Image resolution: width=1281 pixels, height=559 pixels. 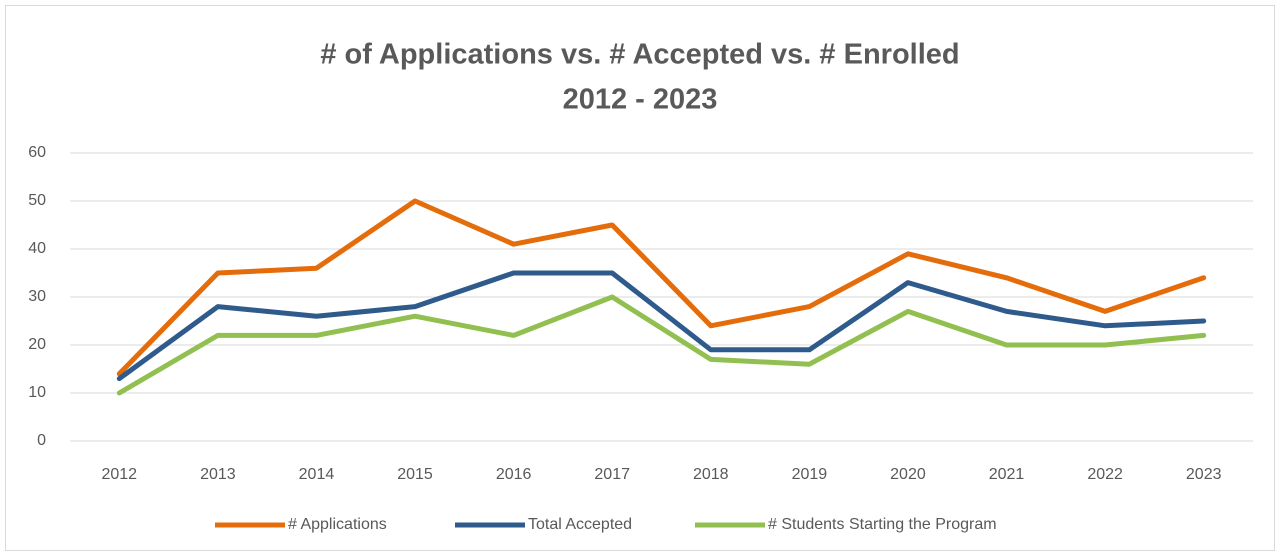 What do you see at coordinates (37, 296) in the screenshot?
I see `y-tick-label: 30` at bounding box center [37, 296].